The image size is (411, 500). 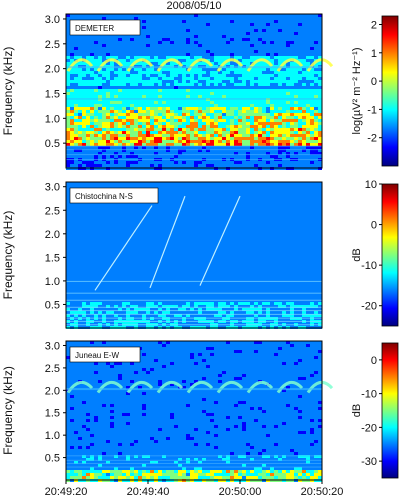 I want to click on colorbar-tick-label: -2, so click(x=372, y=139).